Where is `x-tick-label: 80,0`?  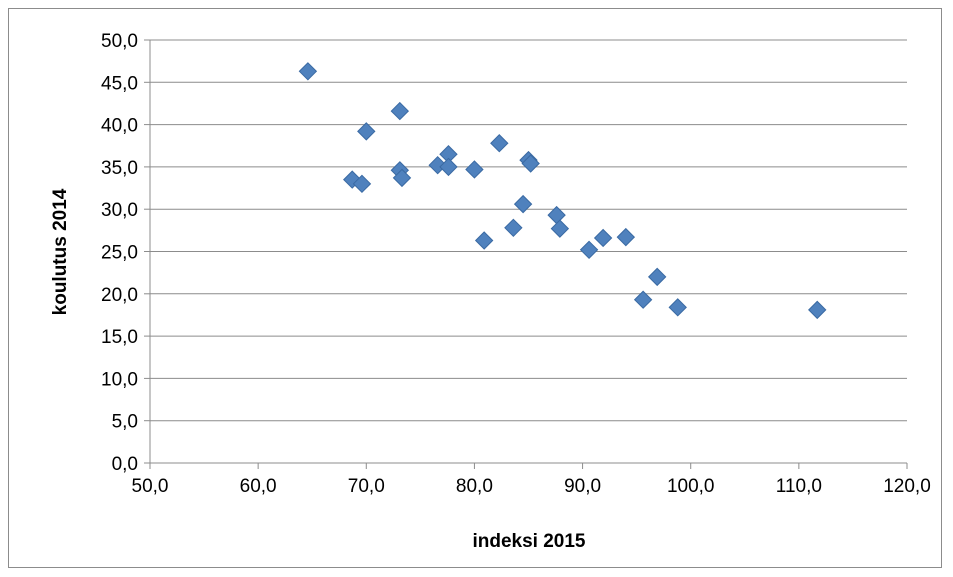
x-tick-label: 80,0 is located at coordinates (474, 486).